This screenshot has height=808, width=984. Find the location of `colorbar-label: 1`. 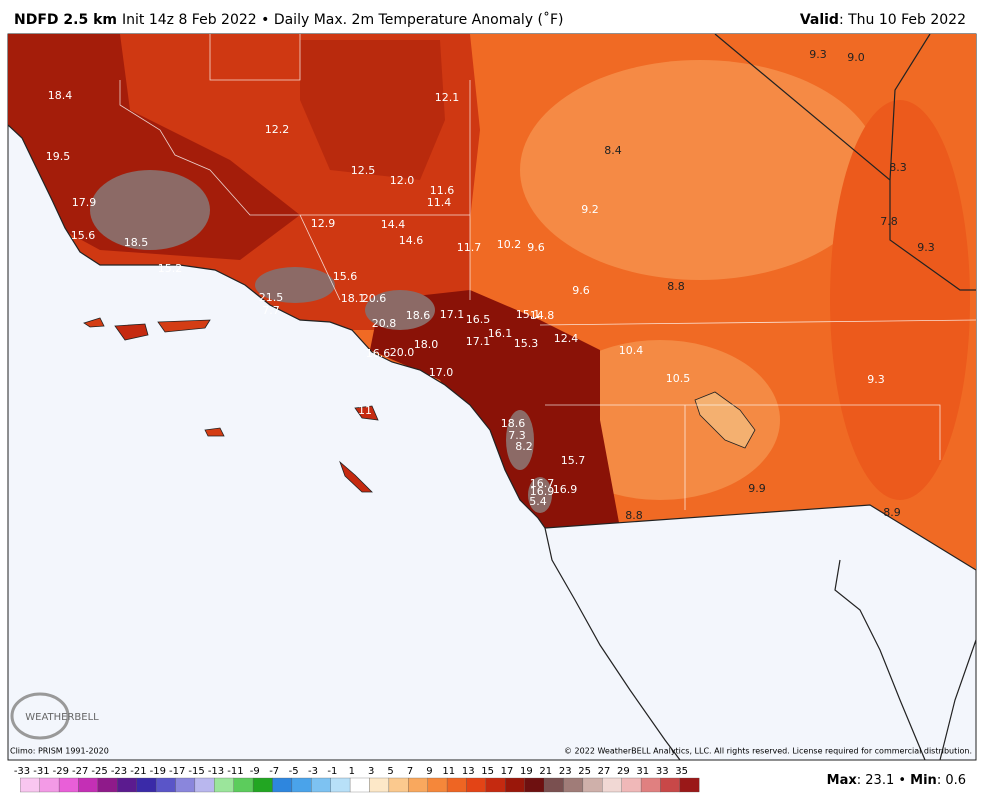

colorbar-label: 1 is located at coordinates (352, 771).